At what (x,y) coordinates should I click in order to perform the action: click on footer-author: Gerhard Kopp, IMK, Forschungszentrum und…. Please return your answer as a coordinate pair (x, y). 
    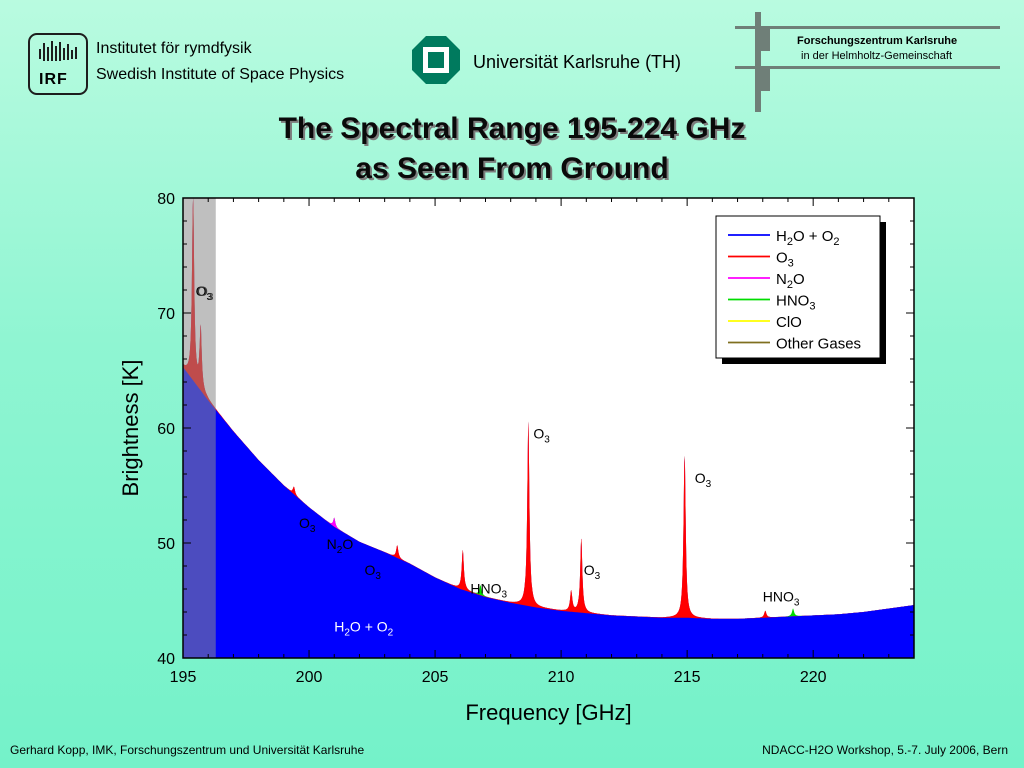
    Looking at the image, I should click on (187, 750).